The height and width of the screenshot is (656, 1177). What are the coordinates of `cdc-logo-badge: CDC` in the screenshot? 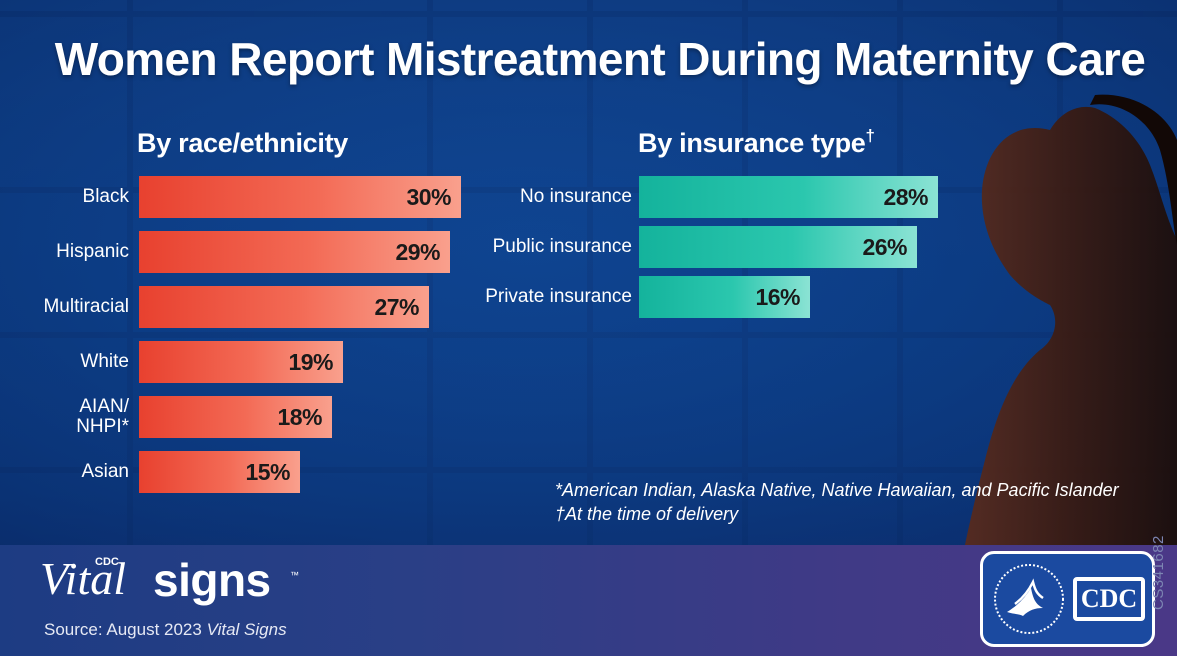 It's located at (1109, 599).